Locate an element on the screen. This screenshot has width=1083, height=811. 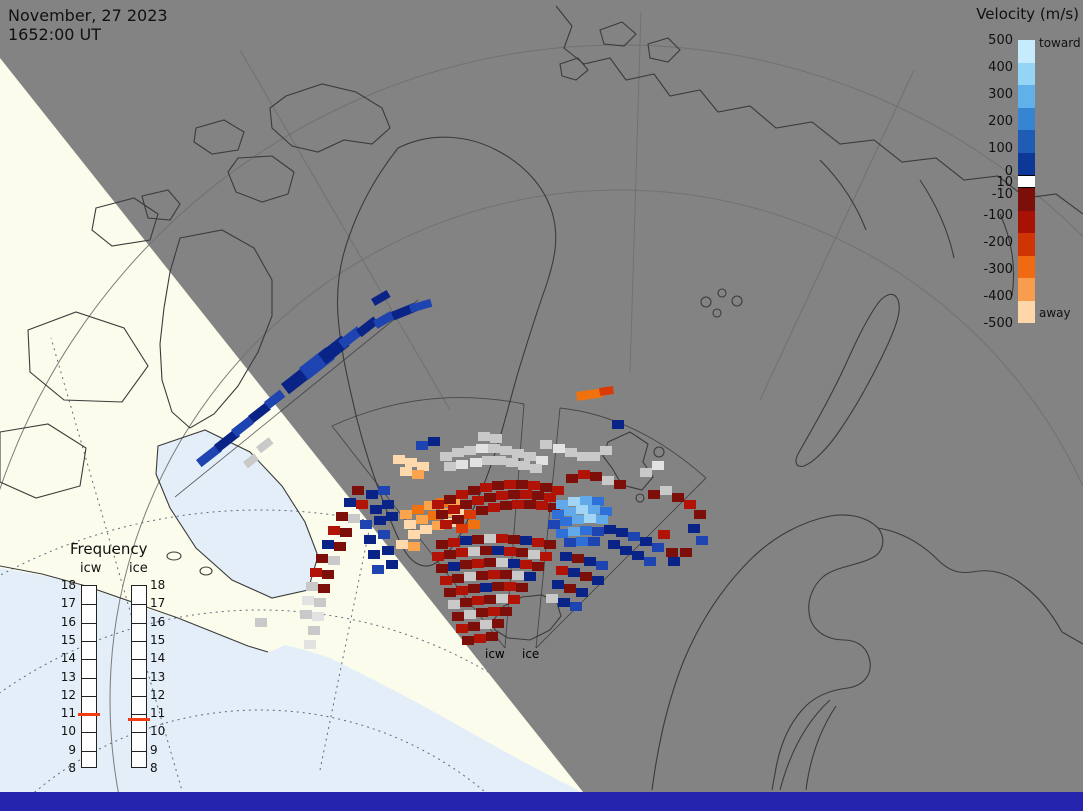
frequency-tick-label: 12 is located at coordinates (68, 694).